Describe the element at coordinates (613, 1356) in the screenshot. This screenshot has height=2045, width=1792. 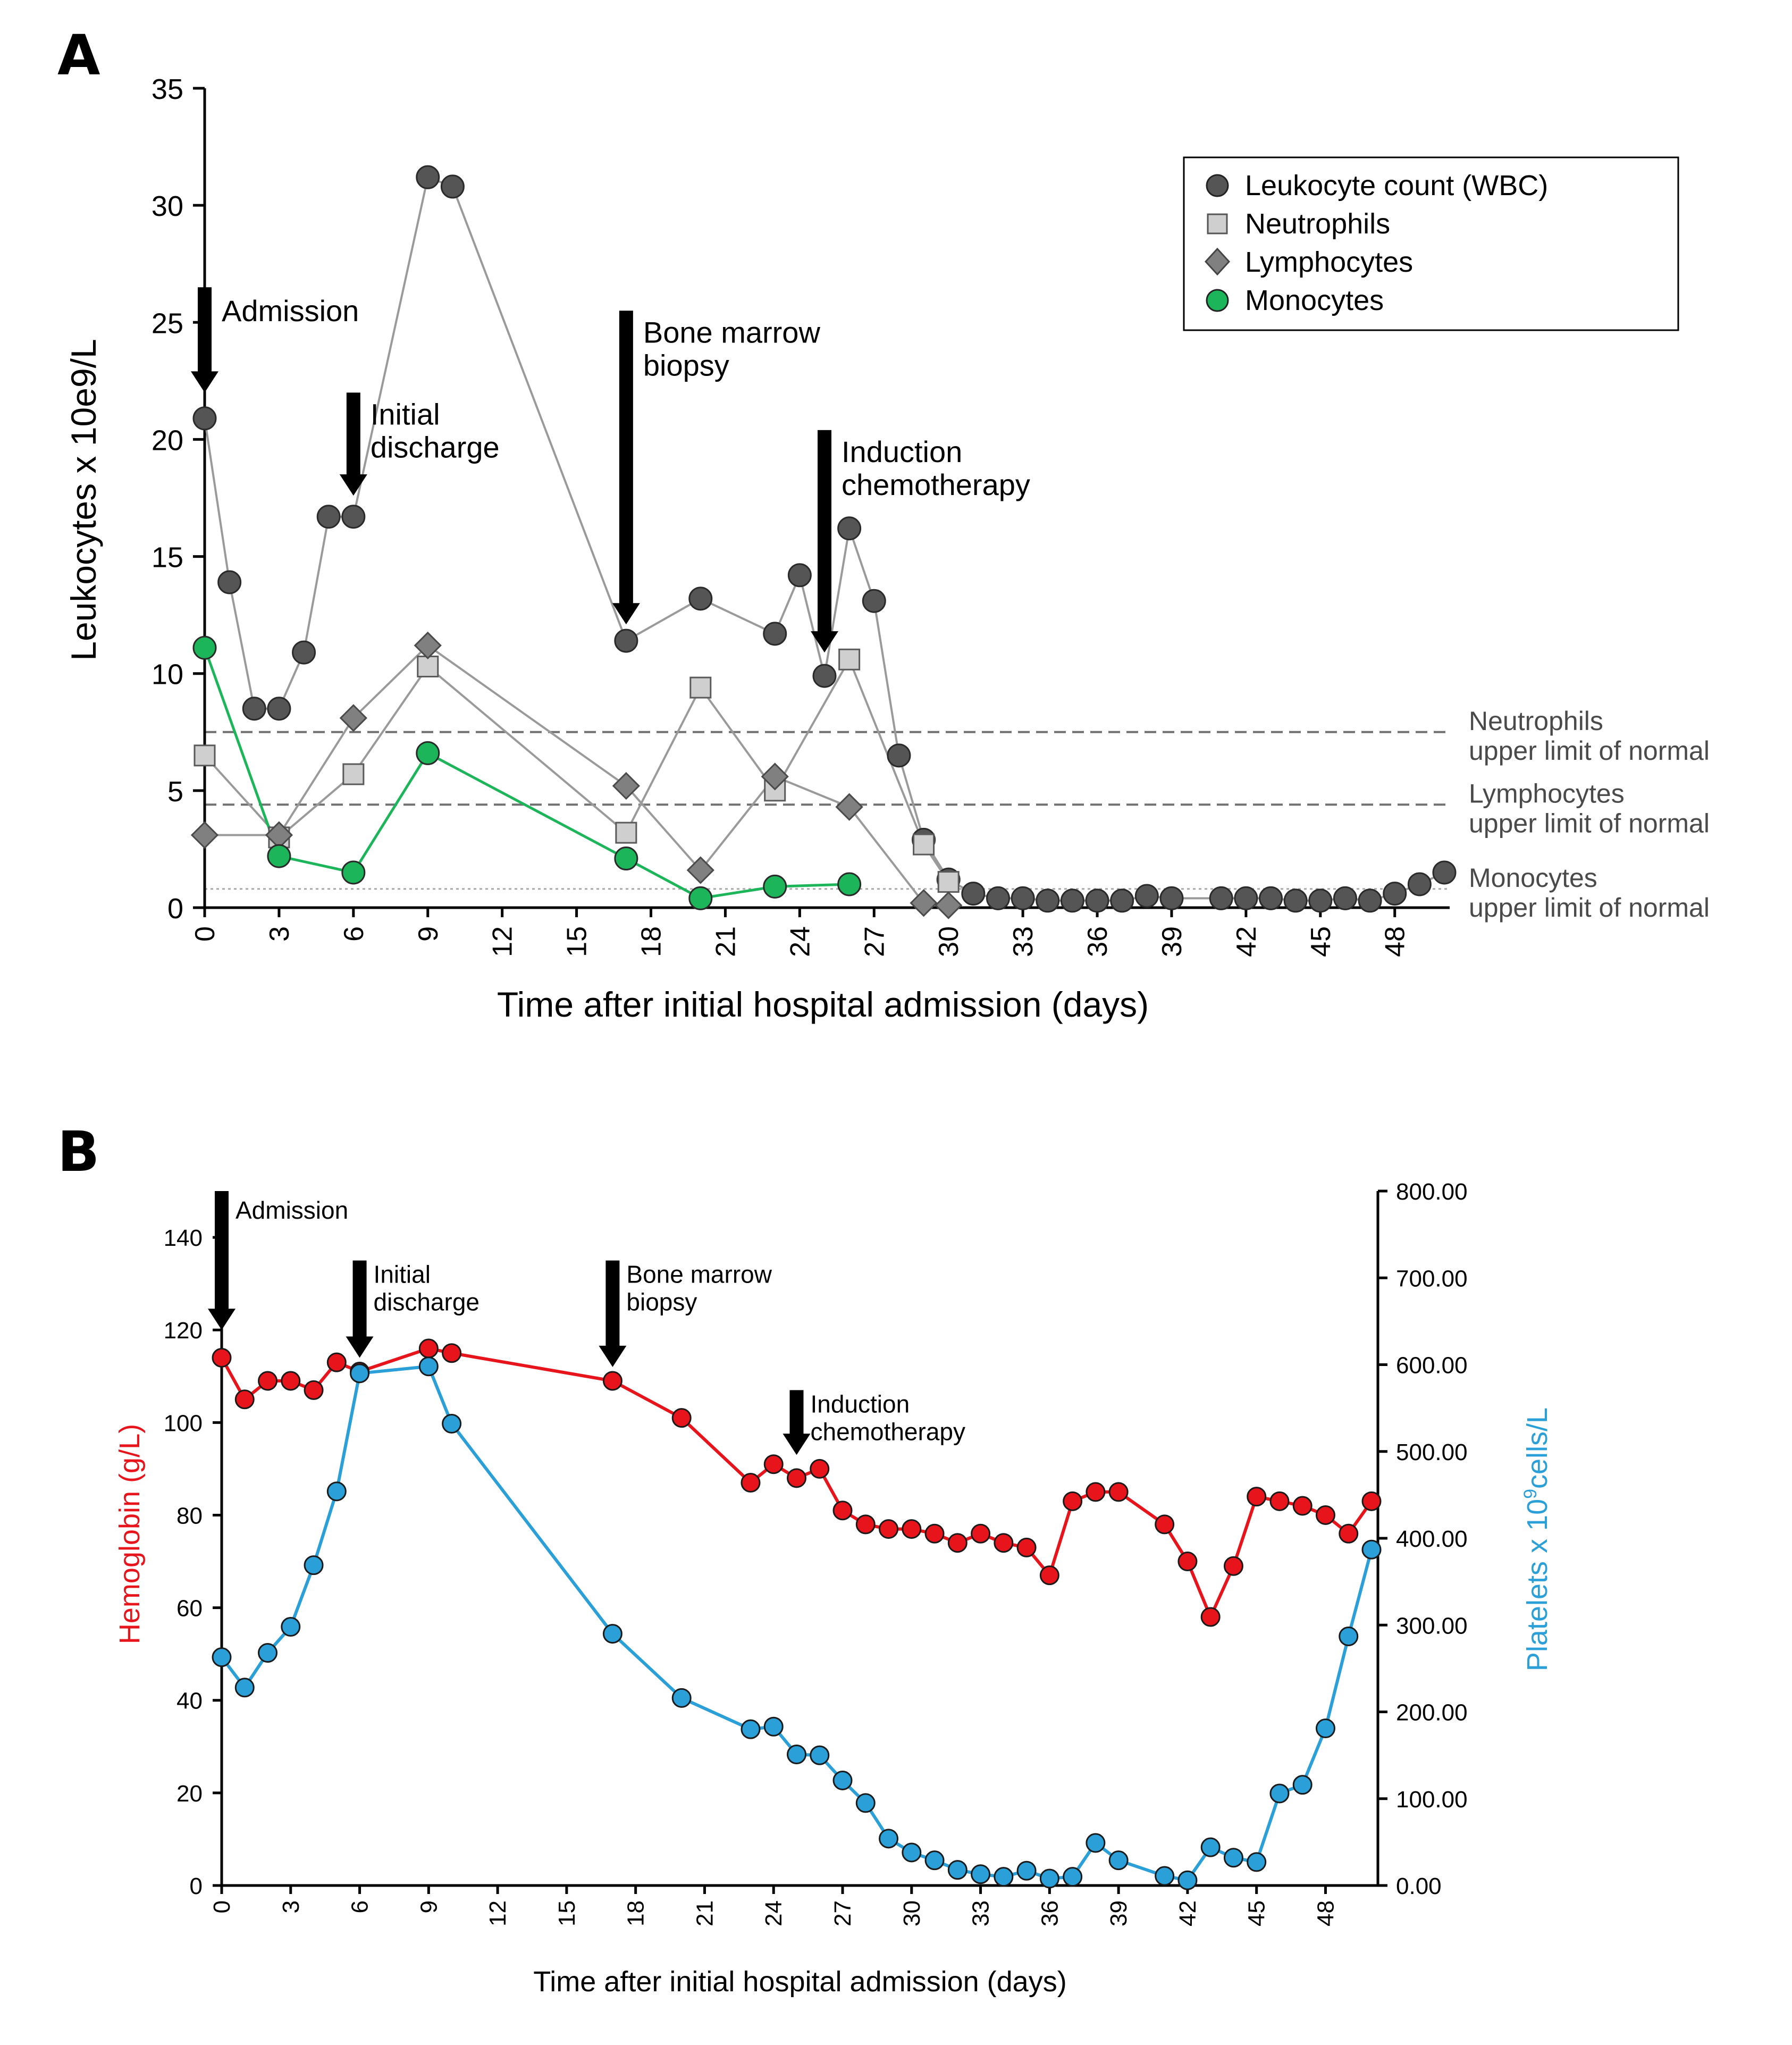
I see `panel-b-arrow-bone-marrow-head` at that location.